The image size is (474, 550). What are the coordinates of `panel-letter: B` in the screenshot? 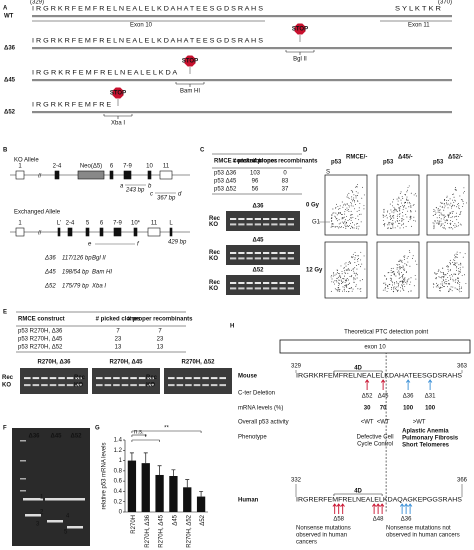 It's located at (5, 151).